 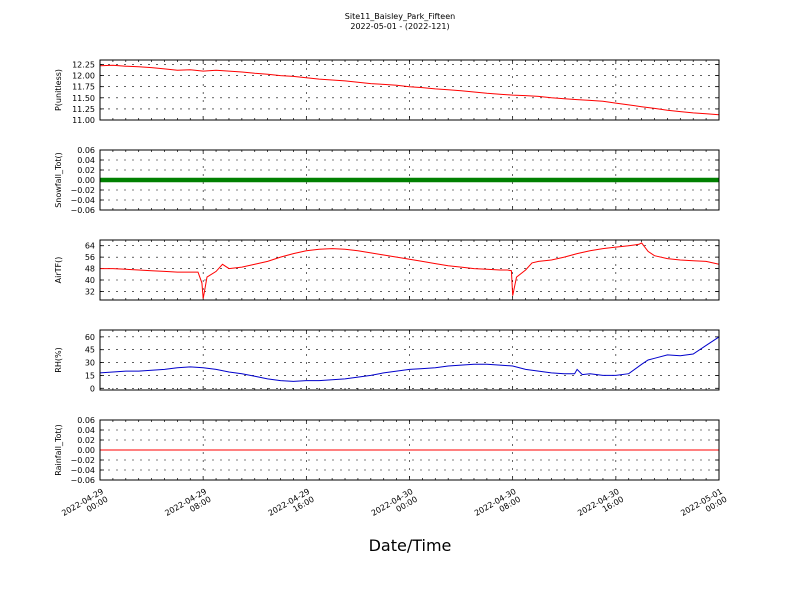 I want to click on y-axis-label: Snowfall_Tot(), so click(x=58, y=180).